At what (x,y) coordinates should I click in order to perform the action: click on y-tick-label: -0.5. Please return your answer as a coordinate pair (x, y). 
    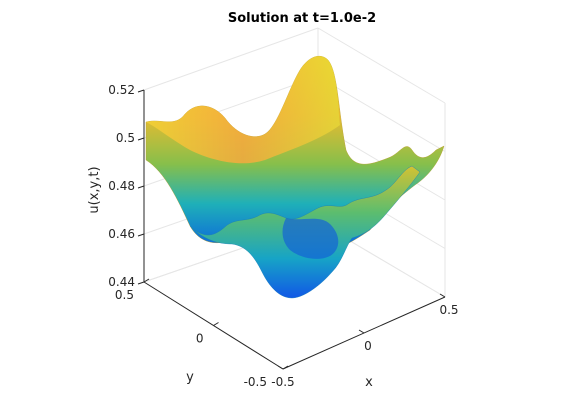
    Looking at the image, I should click on (255, 382).